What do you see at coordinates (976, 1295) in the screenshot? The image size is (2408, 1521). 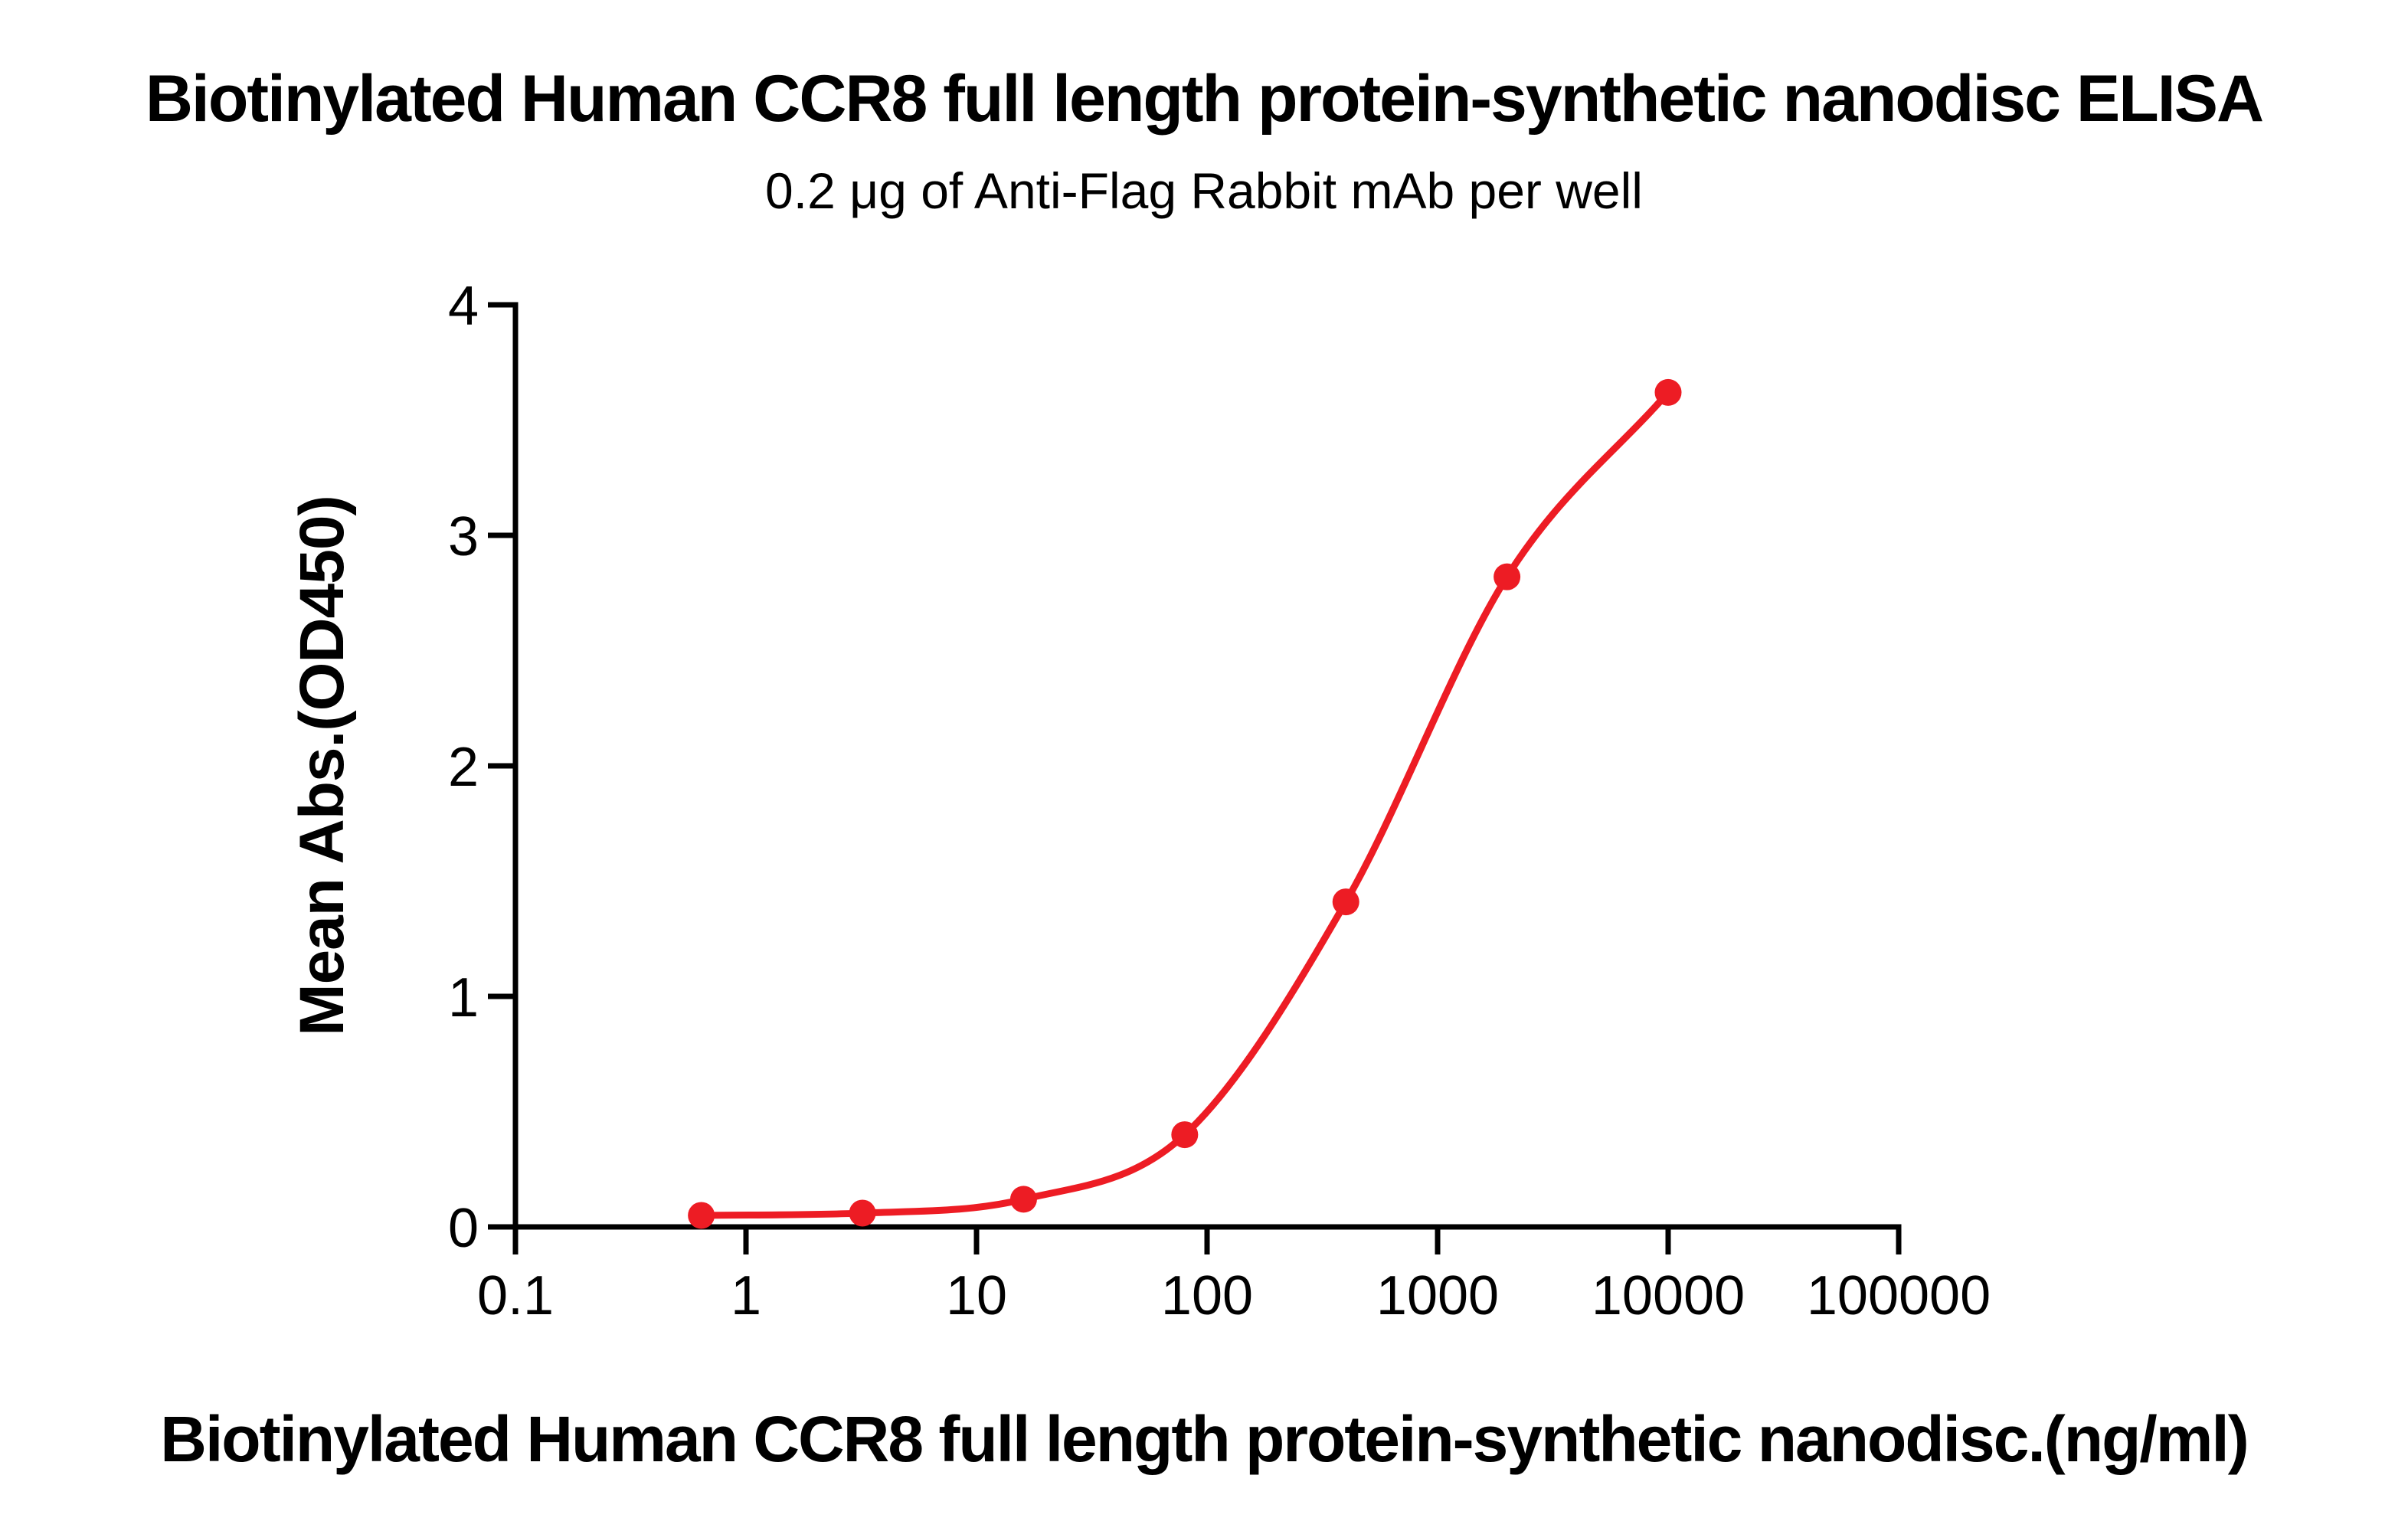 I see `x-tick-label: 10` at bounding box center [976, 1295].